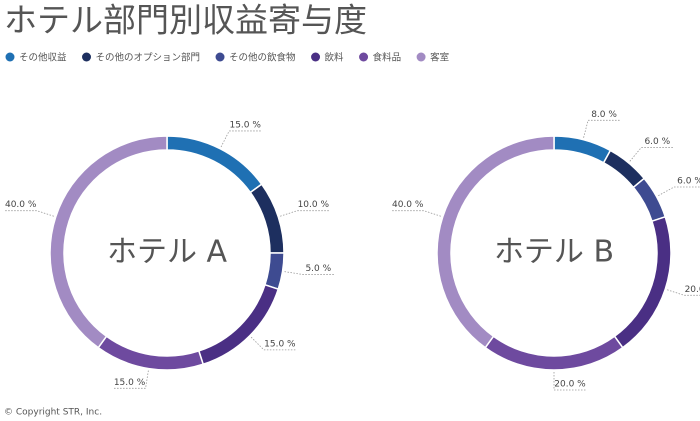  What do you see at coordinates (167, 252) in the screenshot?
I see `donut-center-label: ホテル A` at bounding box center [167, 252].